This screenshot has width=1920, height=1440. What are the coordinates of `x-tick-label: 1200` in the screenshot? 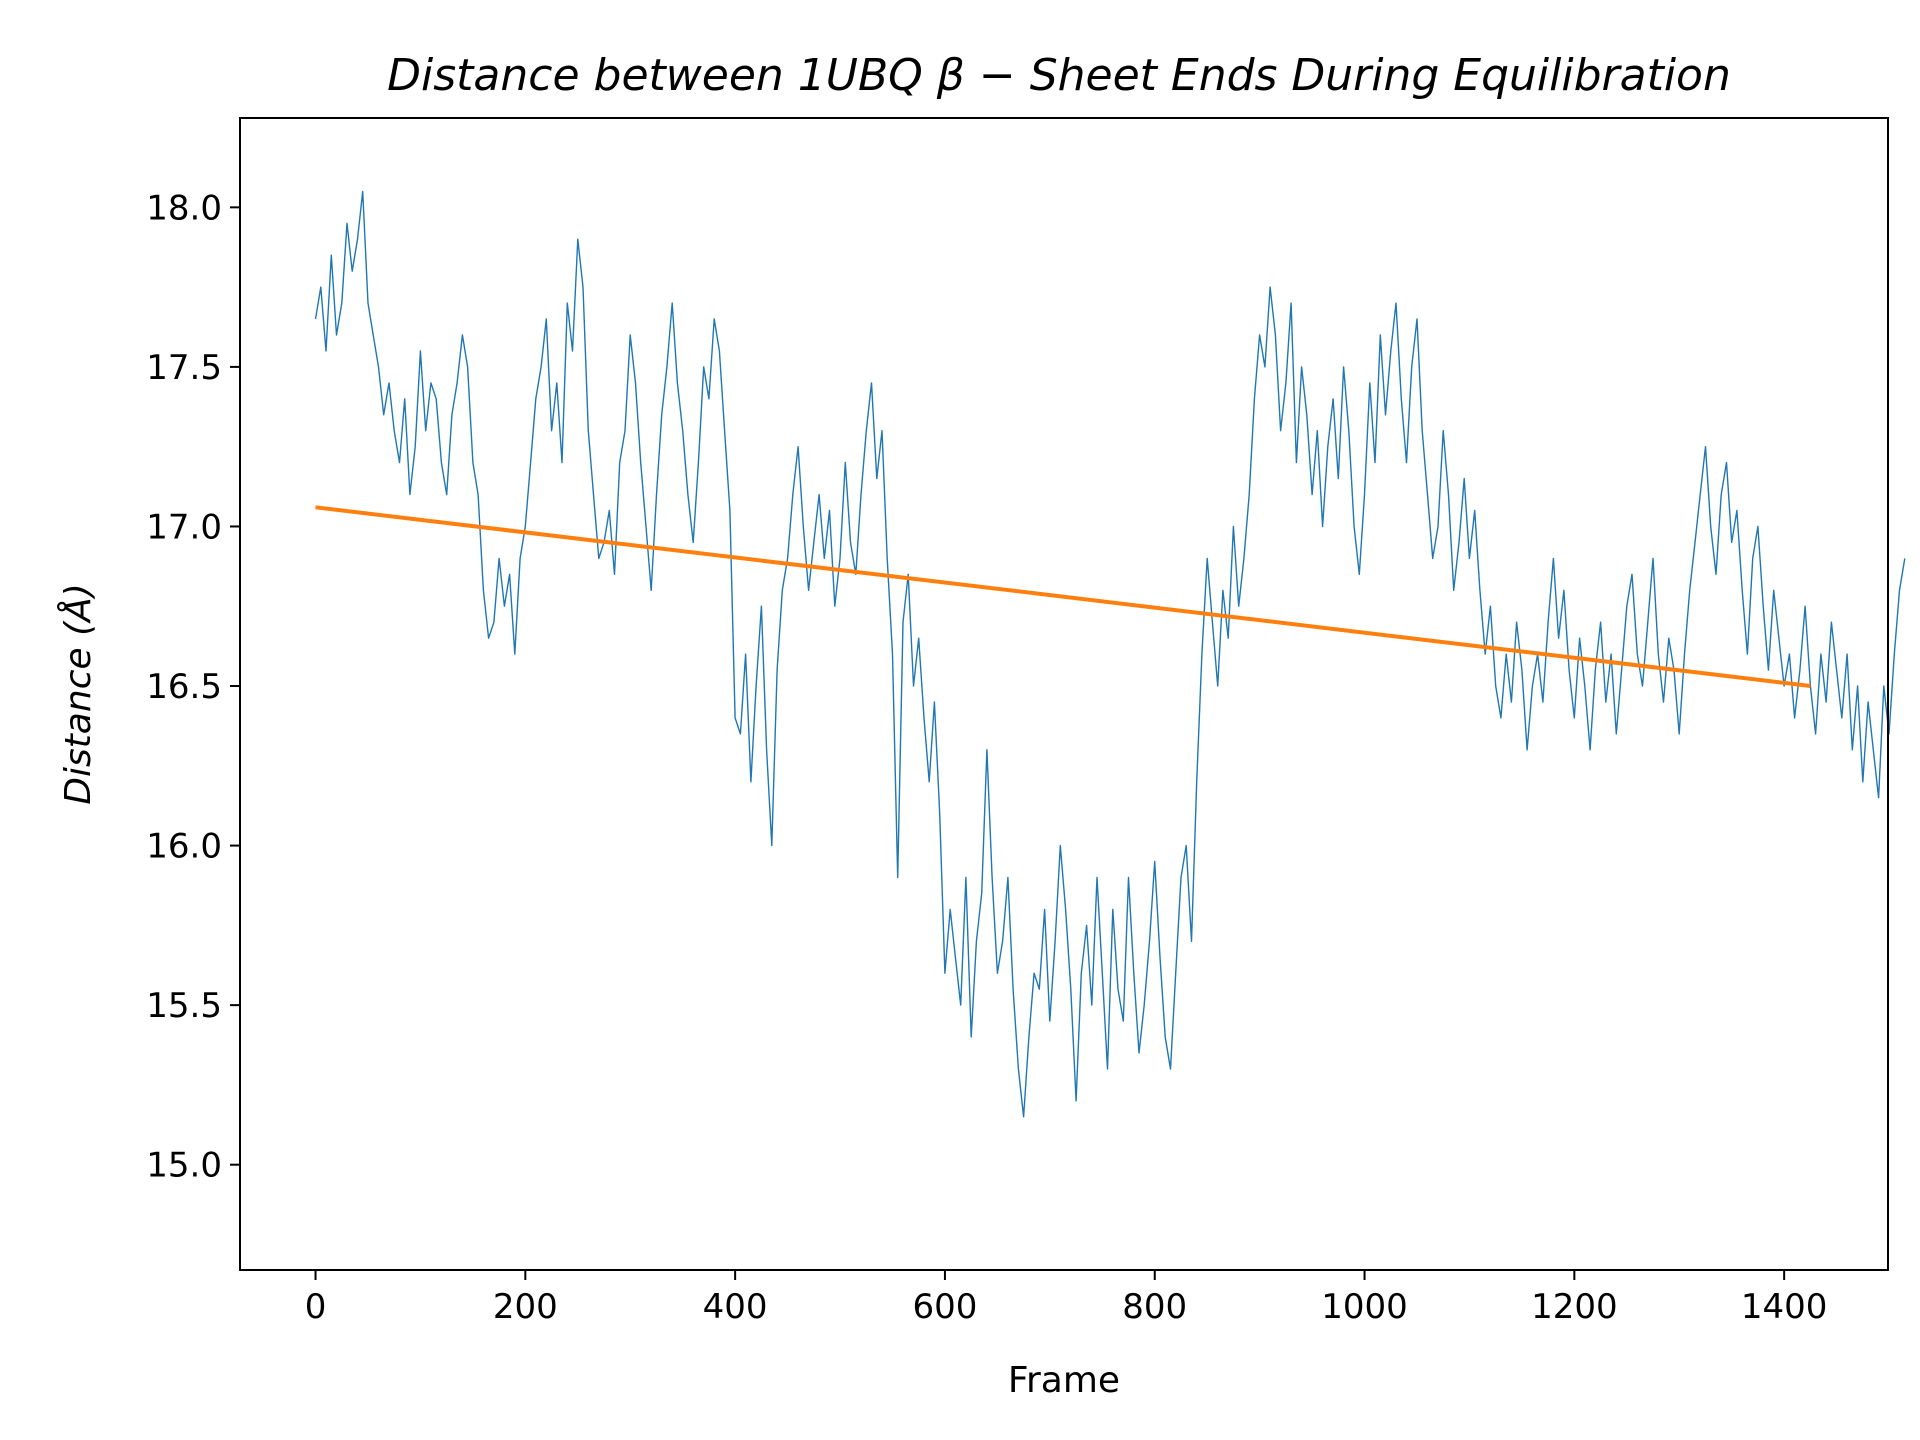 It's located at (1574, 1307).